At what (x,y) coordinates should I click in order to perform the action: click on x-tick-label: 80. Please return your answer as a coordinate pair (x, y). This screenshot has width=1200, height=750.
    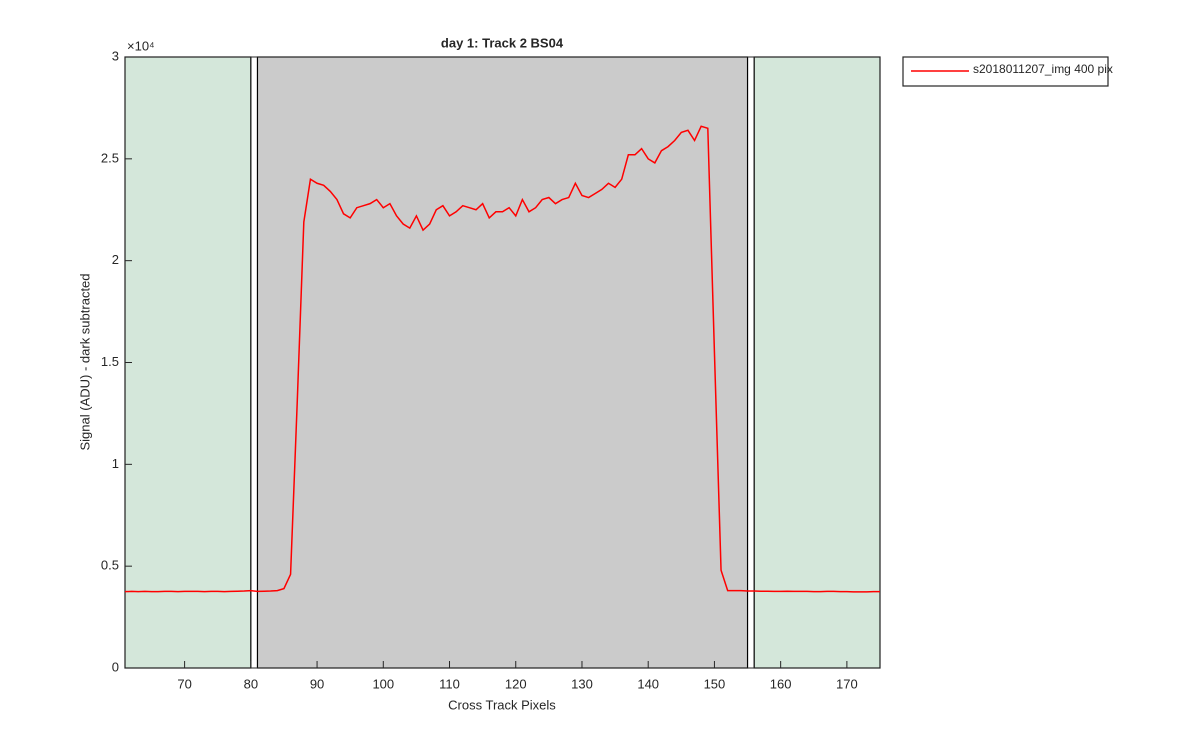
    Looking at the image, I should click on (251, 683).